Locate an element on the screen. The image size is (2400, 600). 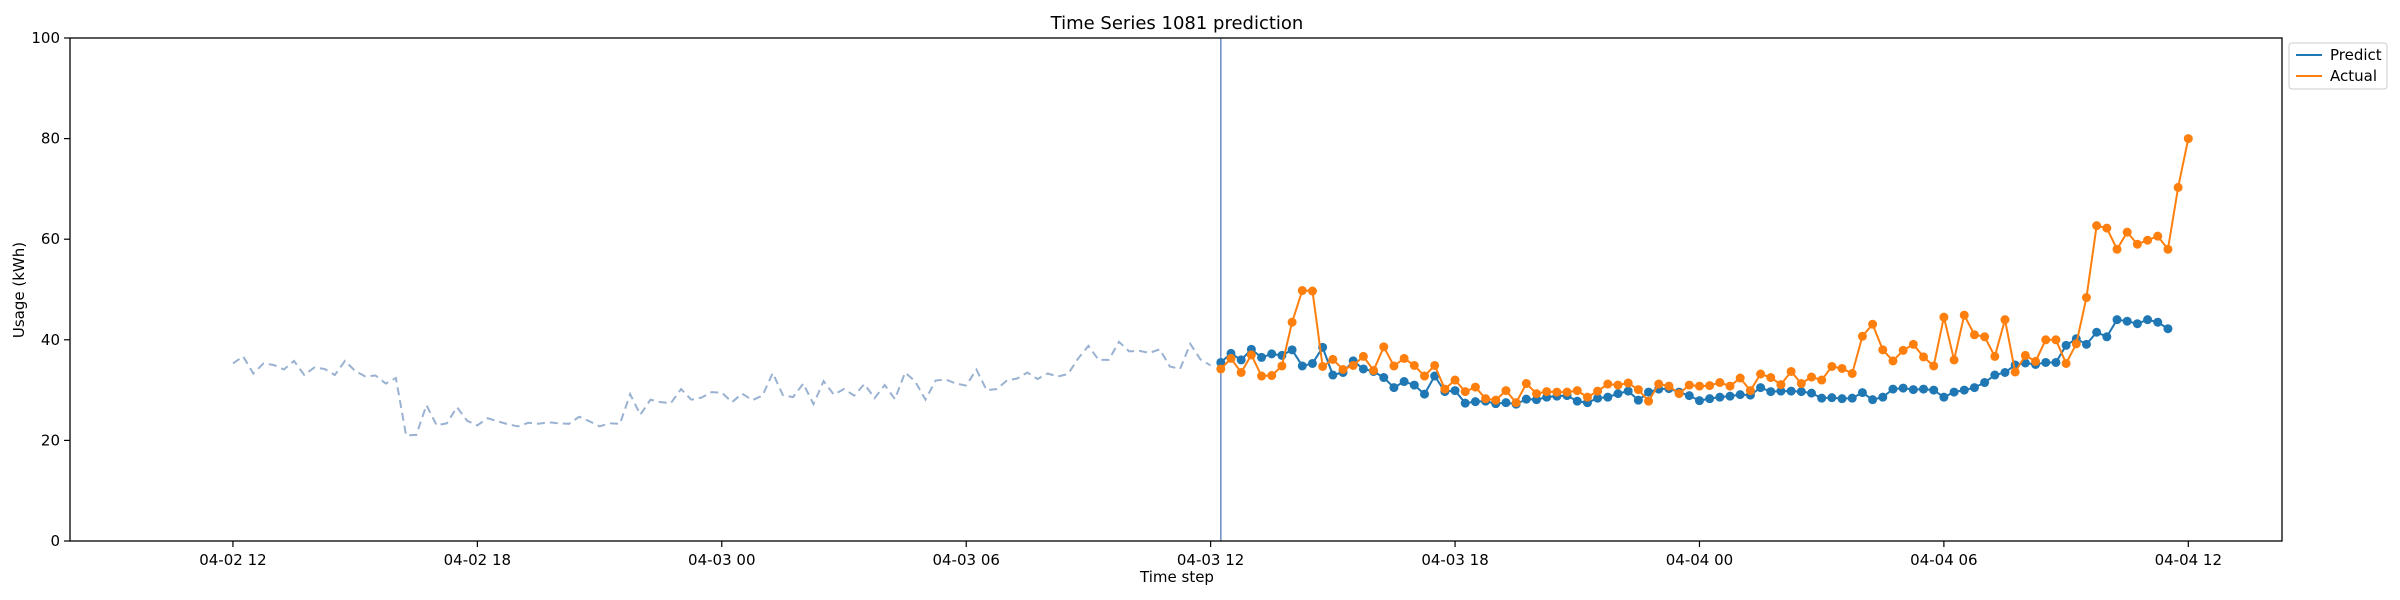
y-tick-label-80: 80 is located at coordinates (50, 139).